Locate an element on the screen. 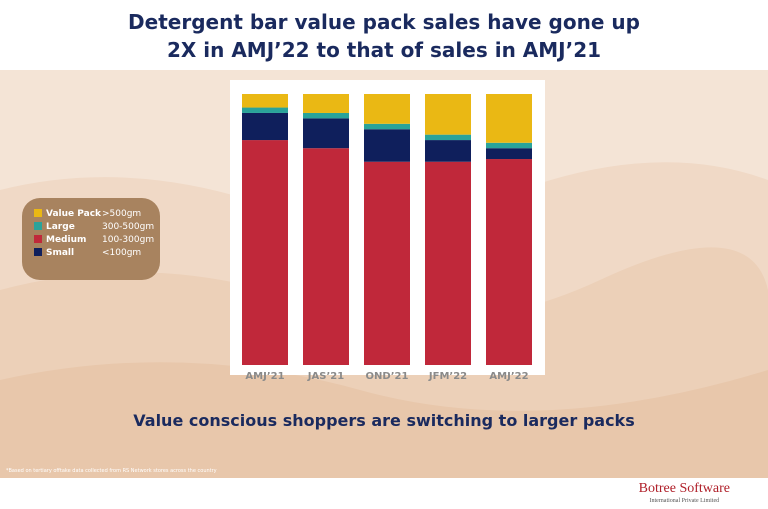 This screenshot has height=509, width=768. legend-range: 300-500gm is located at coordinates (128, 227).